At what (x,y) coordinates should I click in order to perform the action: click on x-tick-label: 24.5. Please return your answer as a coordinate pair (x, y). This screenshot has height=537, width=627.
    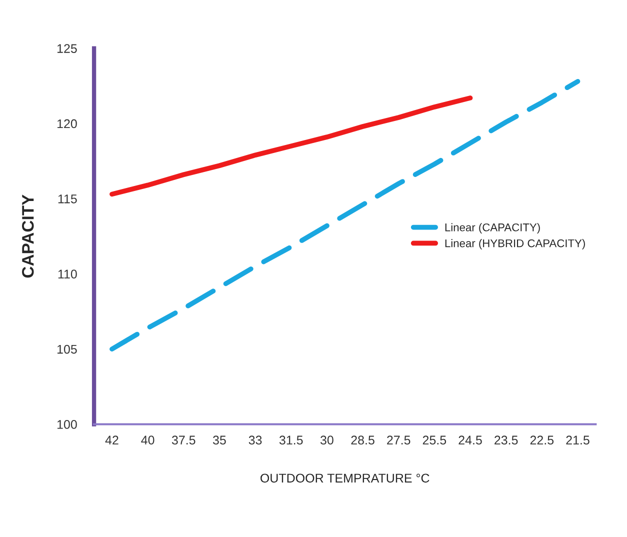
    Looking at the image, I should click on (470, 440).